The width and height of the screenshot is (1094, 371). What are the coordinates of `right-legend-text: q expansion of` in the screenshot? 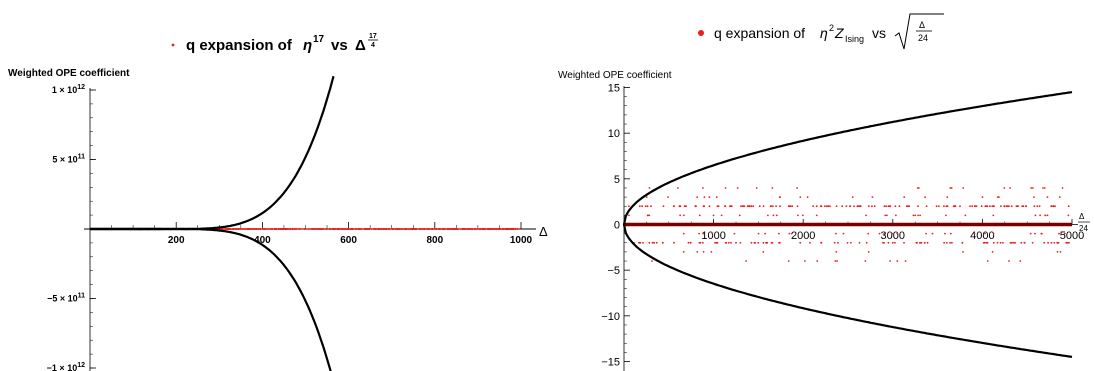 It's located at (759, 33).